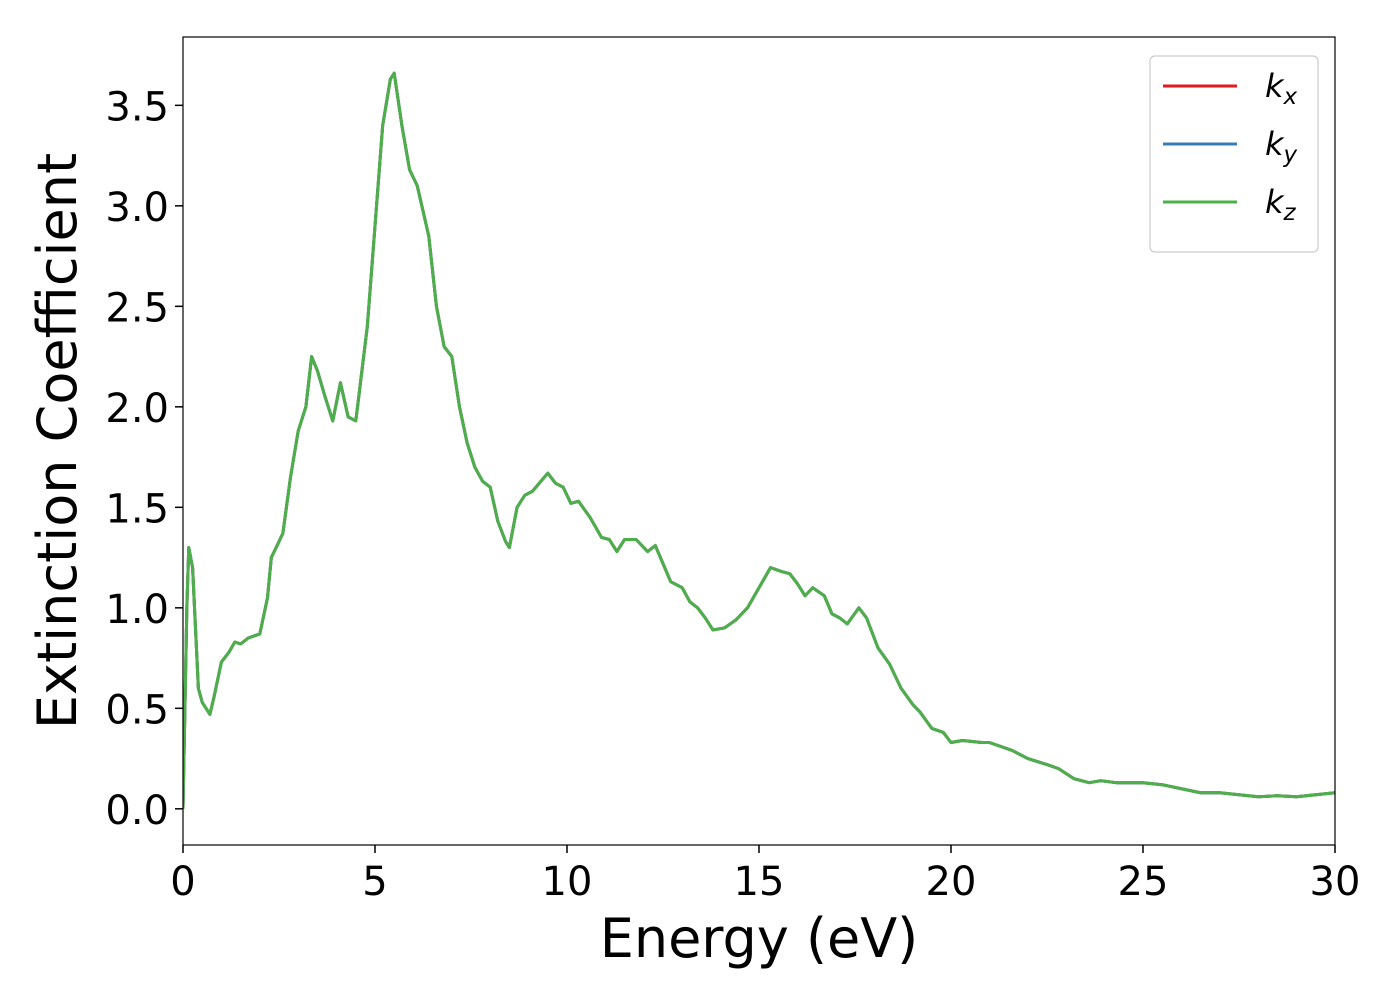 The width and height of the screenshot is (1400, 1000). What do you see at coordinates (137, 107) in the screenshot?
I see `y-tick-label: 3.5` at bounding box center [137, 107].